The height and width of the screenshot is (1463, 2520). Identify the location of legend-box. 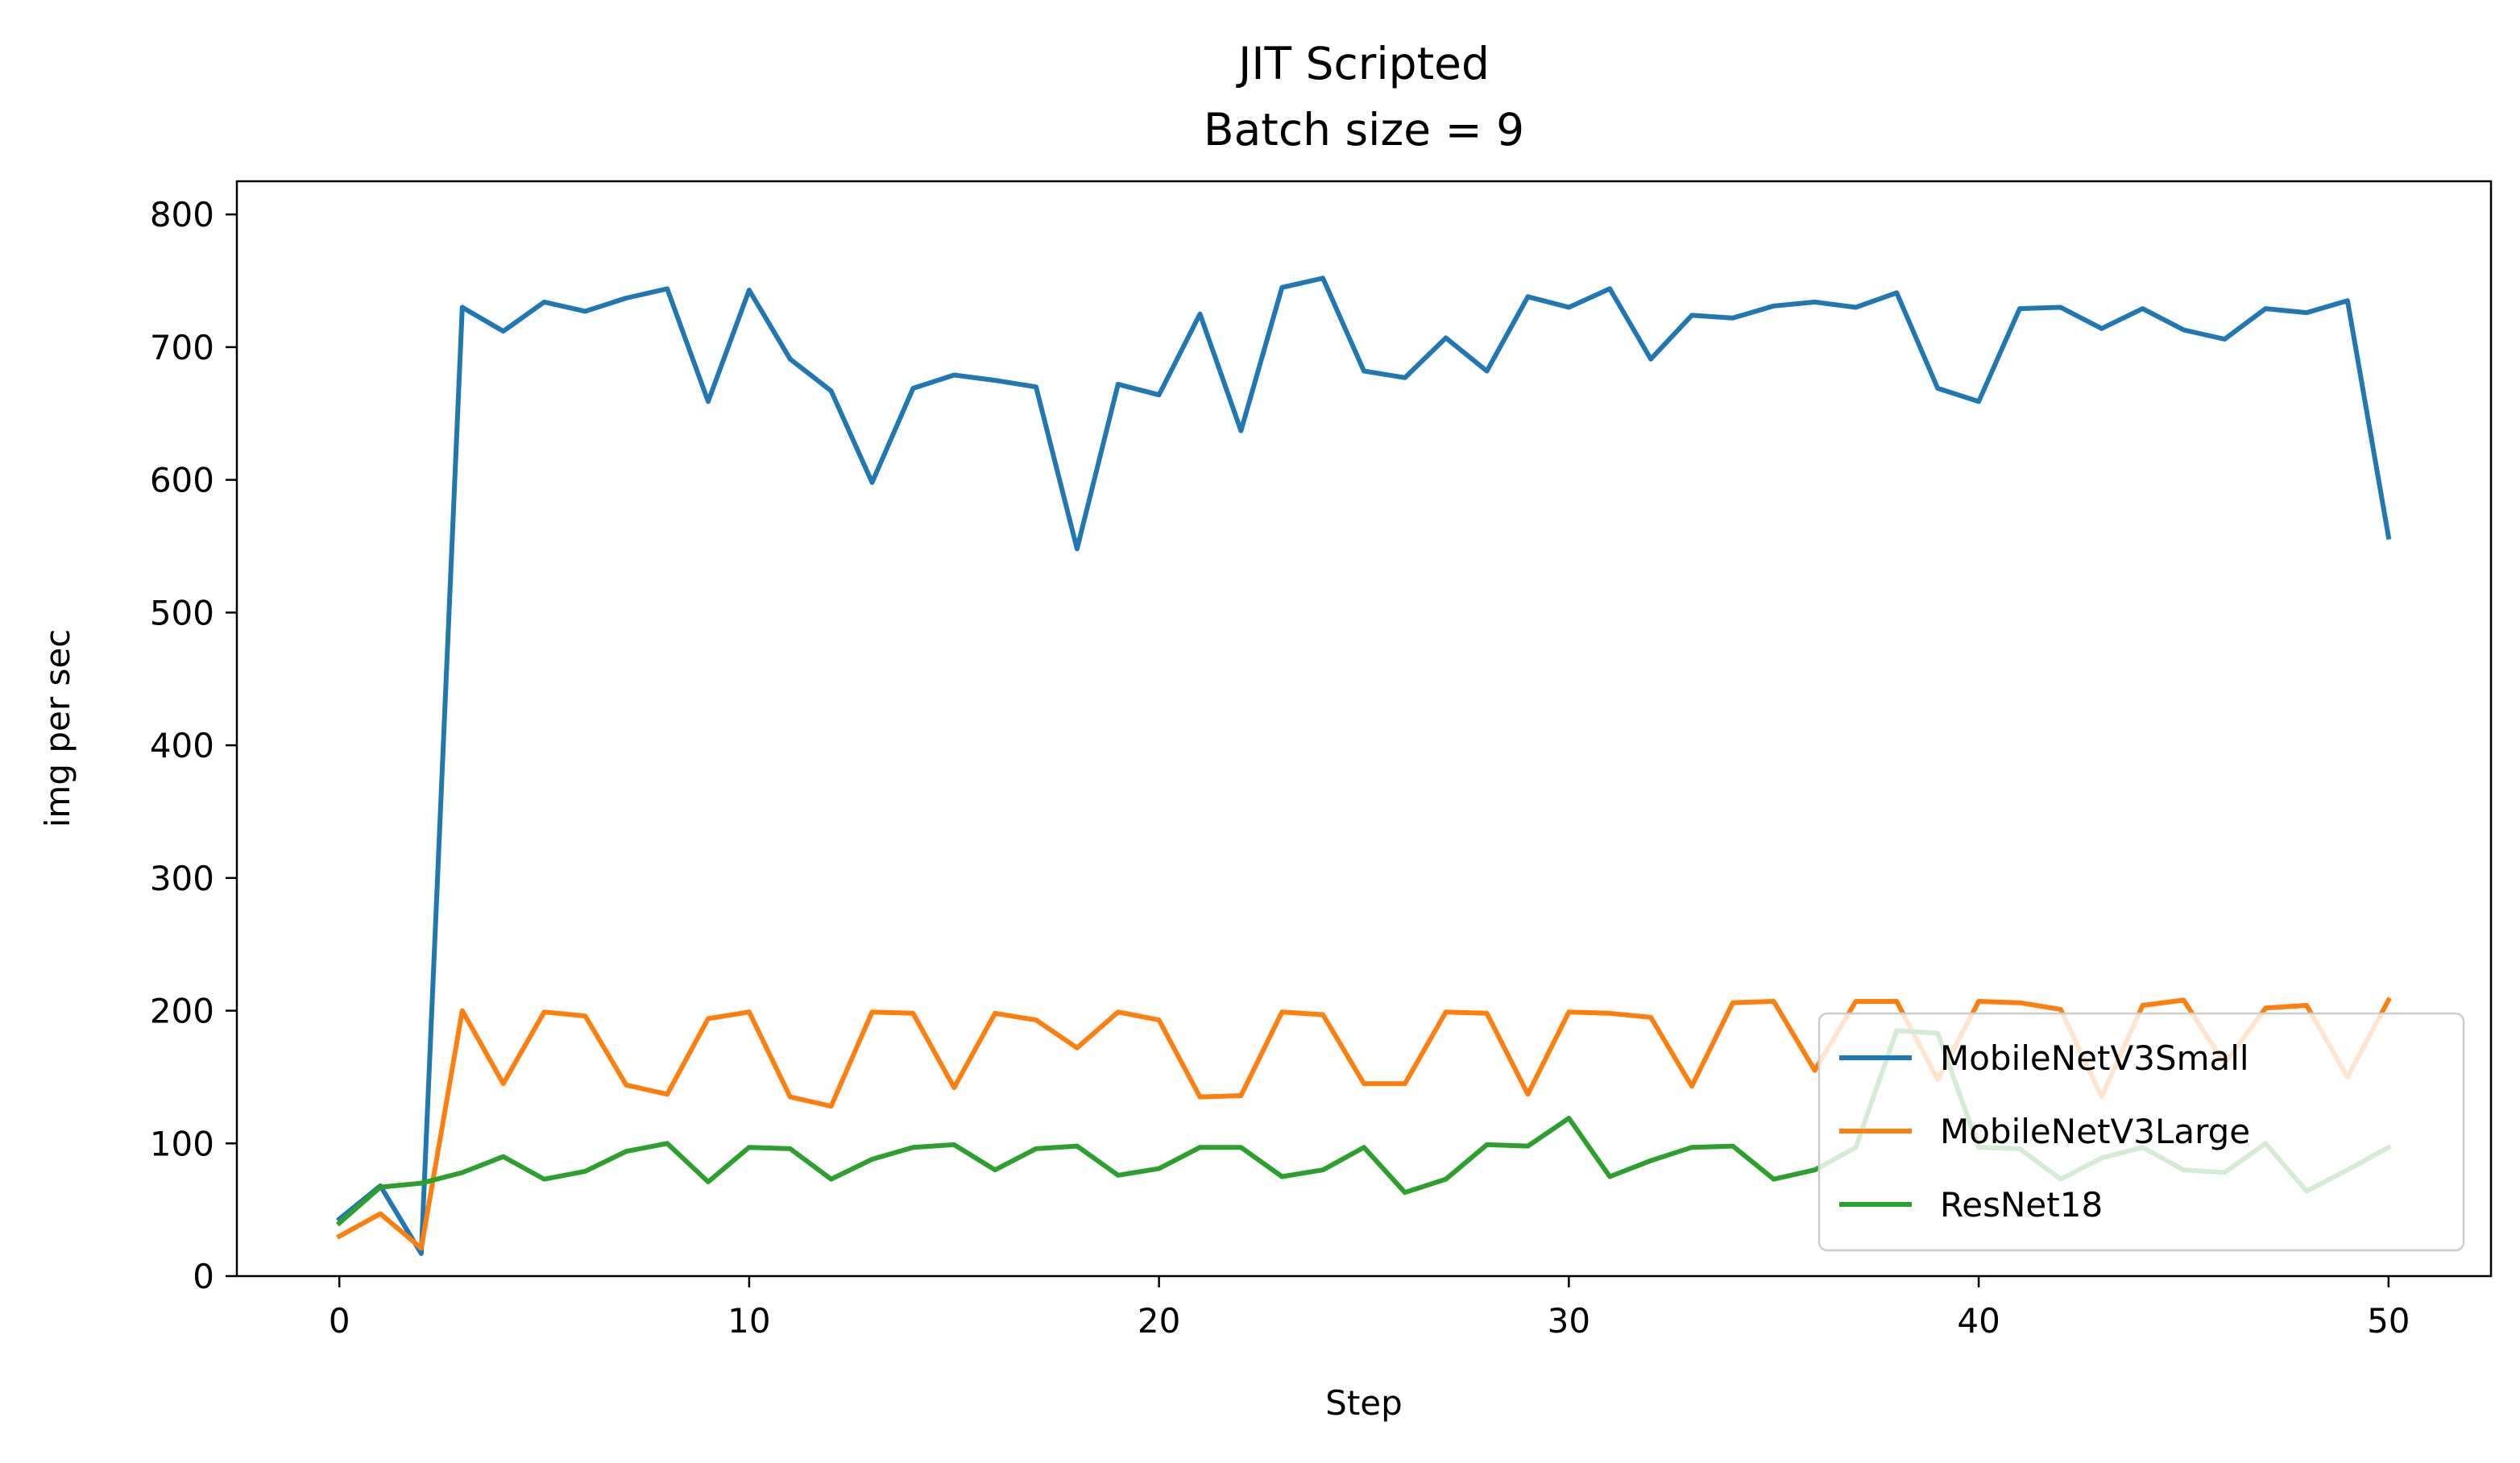
(2141, 1132).